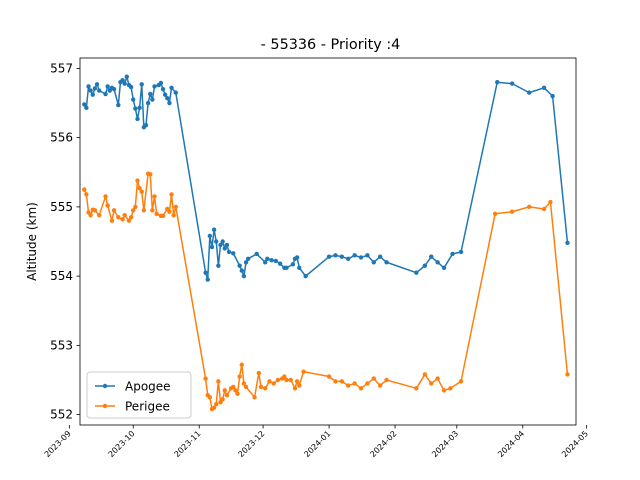 This screenshot has width=640, height=480. What do you see at coordinates (105, 386) in the screenshot?
I see `legend-apogee-marker` at bounding box center [105, 386].